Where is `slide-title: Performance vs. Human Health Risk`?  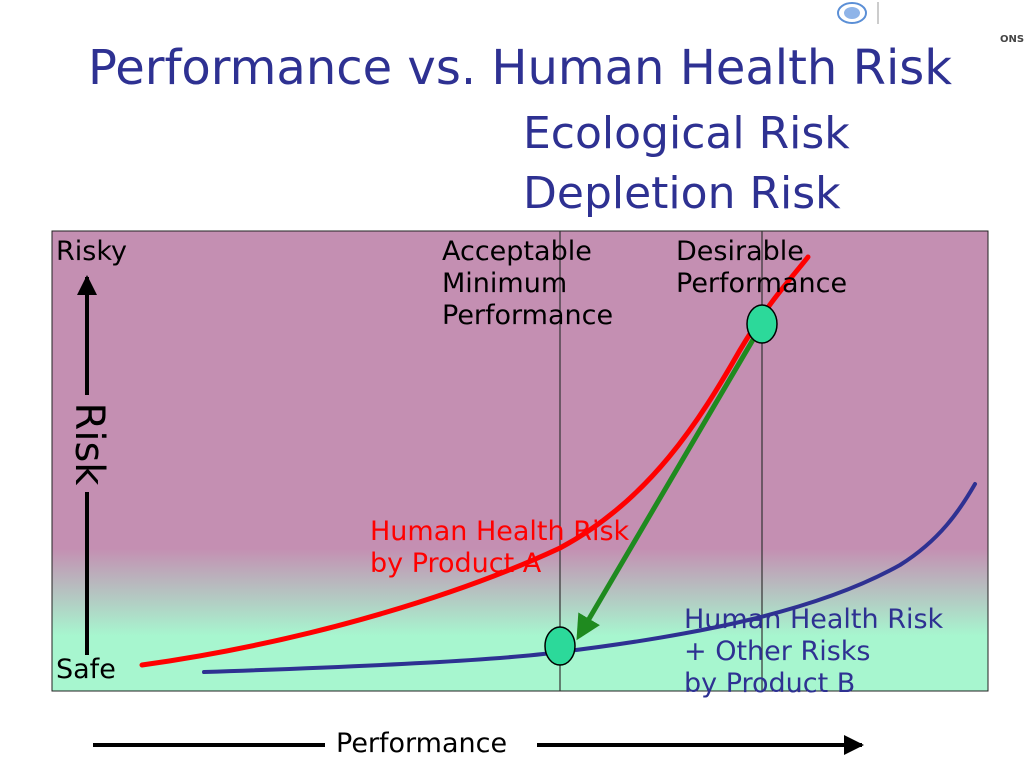 slide-title: Performance vs. Human Health Risk is located at coordinates (520, 68).